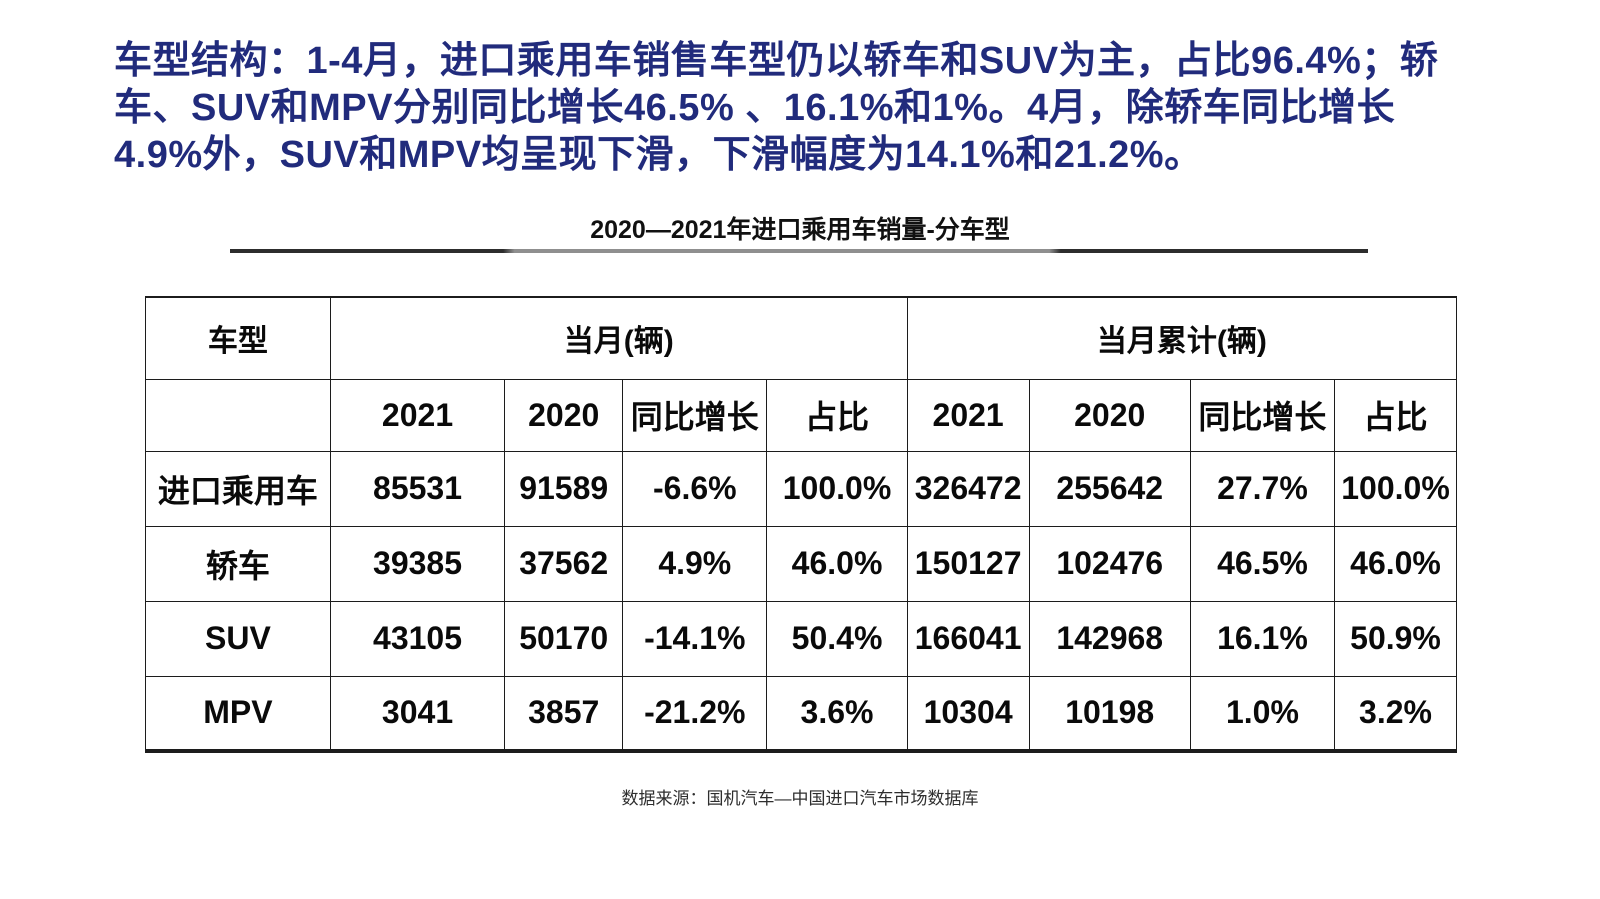 The height and width of the screenshot is (899, 1600). Describe the element at coordinates (417, 638) in the screenshot. I see `data-cell: 43105` at that location.